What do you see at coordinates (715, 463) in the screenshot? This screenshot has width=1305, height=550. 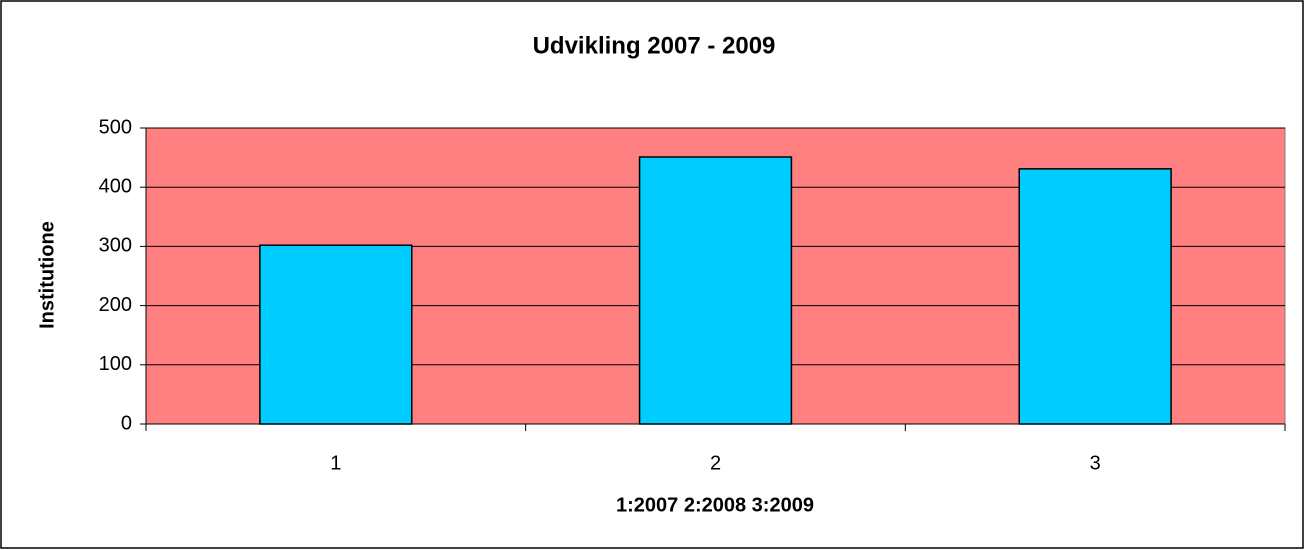 I see `x-tick-label: 2` at bounding box center [715, 463].